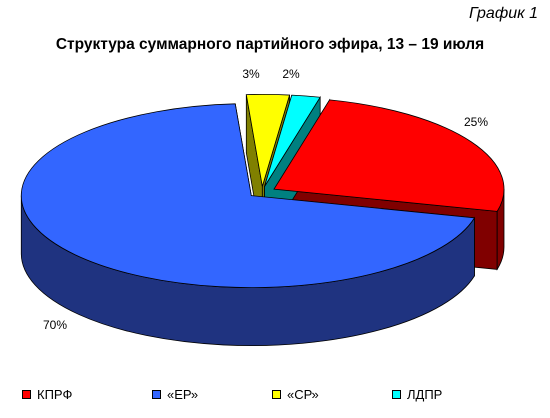  I want to click on pie-label-ldpr: 2%, so click(291, 74).